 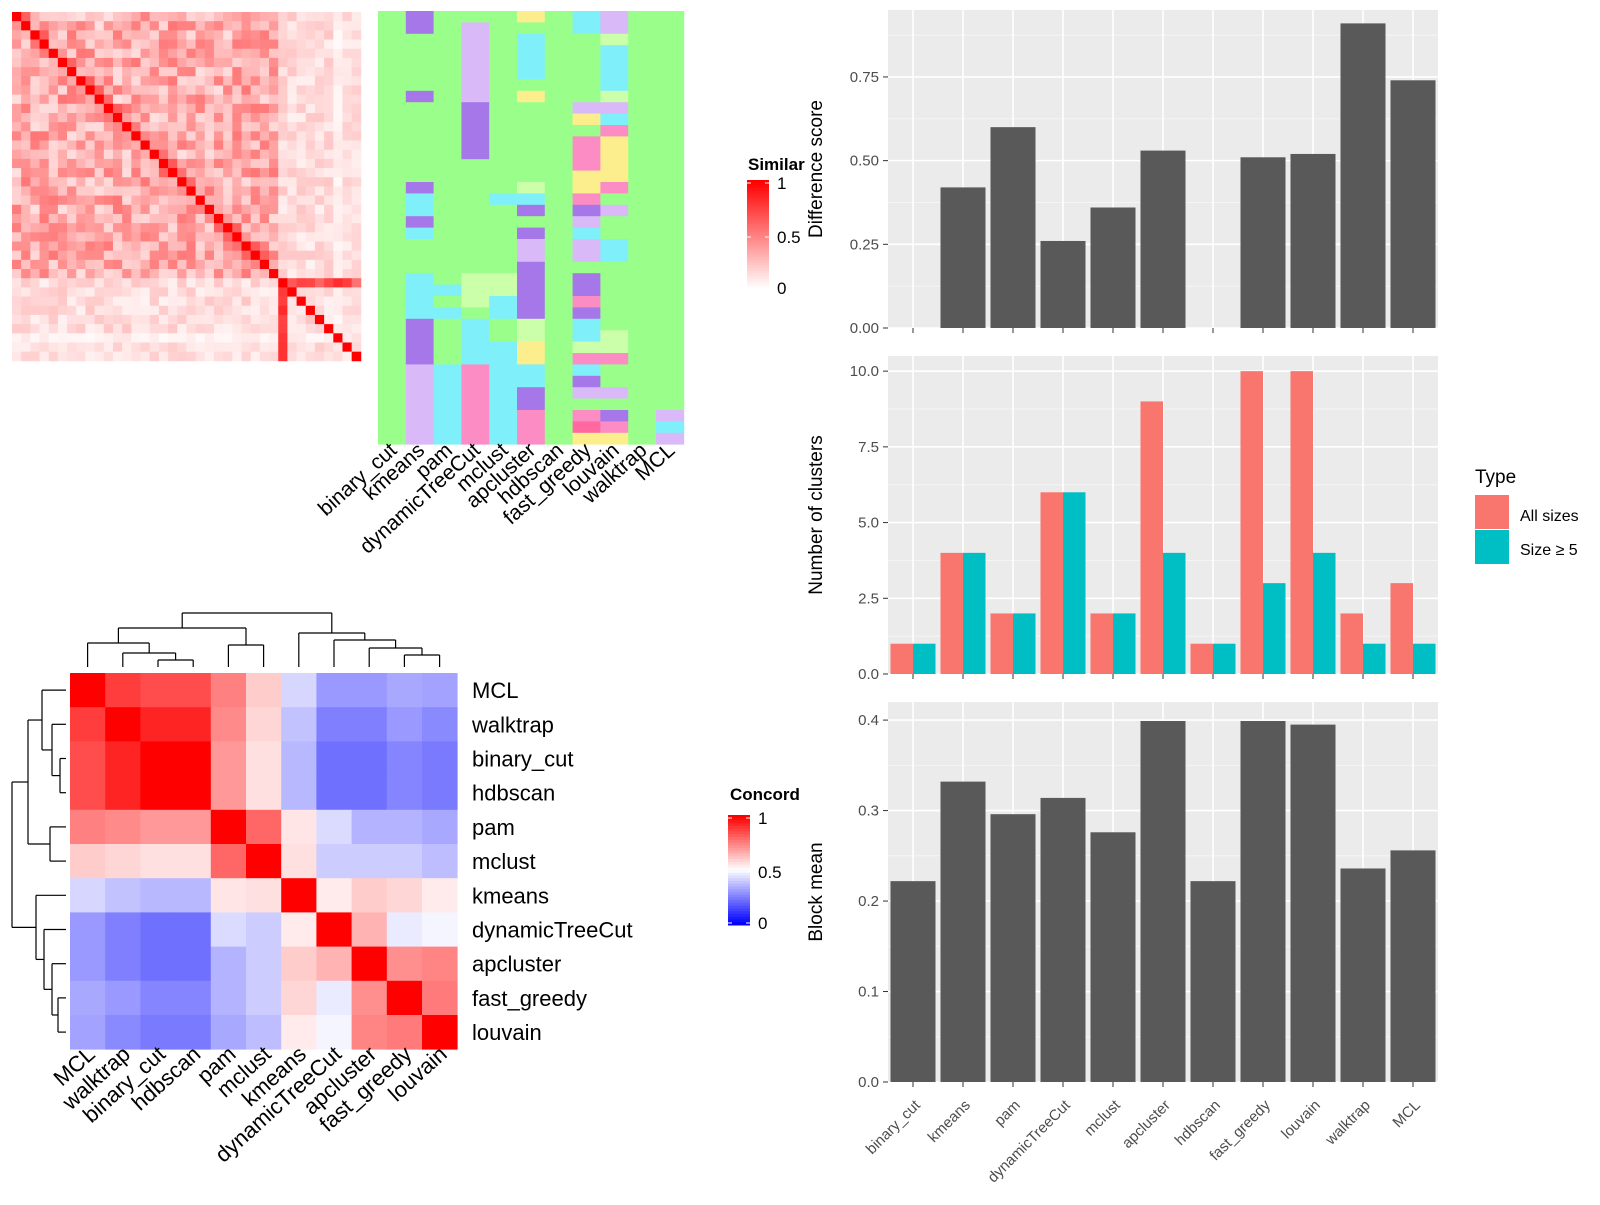 I want to click on x-tick-label: binary_cut, so click(x=894, y=1127).